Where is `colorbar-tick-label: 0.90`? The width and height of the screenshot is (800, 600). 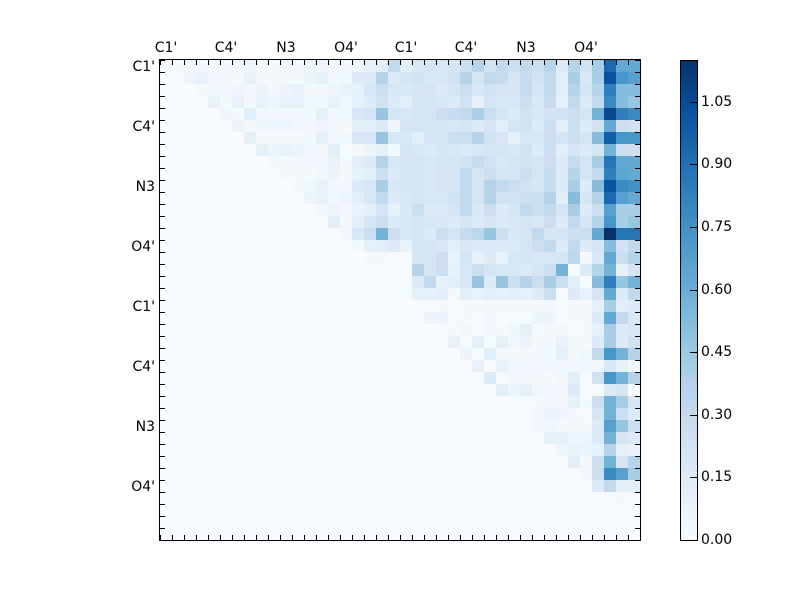 colorbar-tick-label: 0.90 is located at coordinates (717, 164).